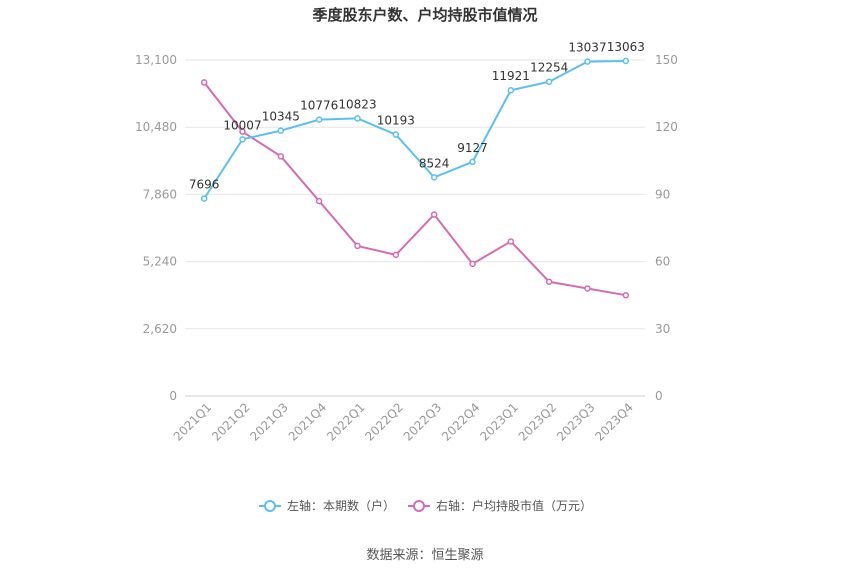 Image resolution: width=850 pixels, height=575 pixels. Describe the element at coordinates (204, 185) in the screenshot. I see `data-label: 7696` at that location.